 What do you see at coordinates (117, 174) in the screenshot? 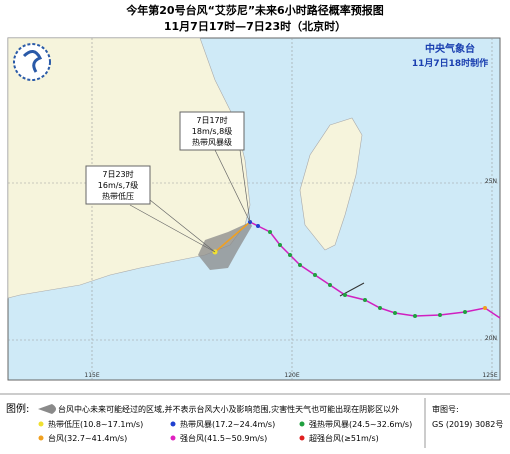
I see `callout-time: 7日23时` at bounding box center [117, 174].